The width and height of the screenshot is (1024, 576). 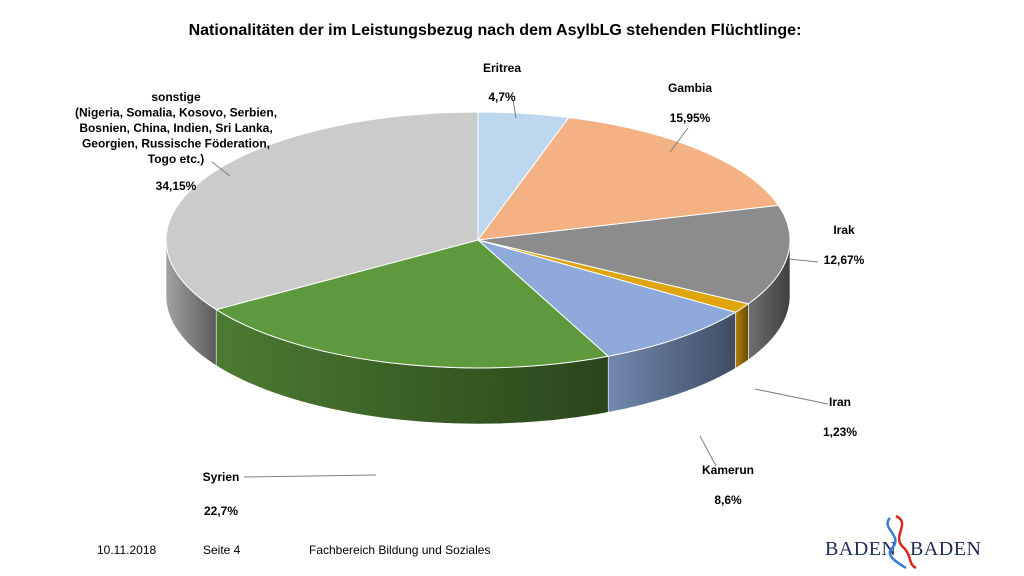 I want to click on leader-line-kamerun, so click(x=708, y=451).